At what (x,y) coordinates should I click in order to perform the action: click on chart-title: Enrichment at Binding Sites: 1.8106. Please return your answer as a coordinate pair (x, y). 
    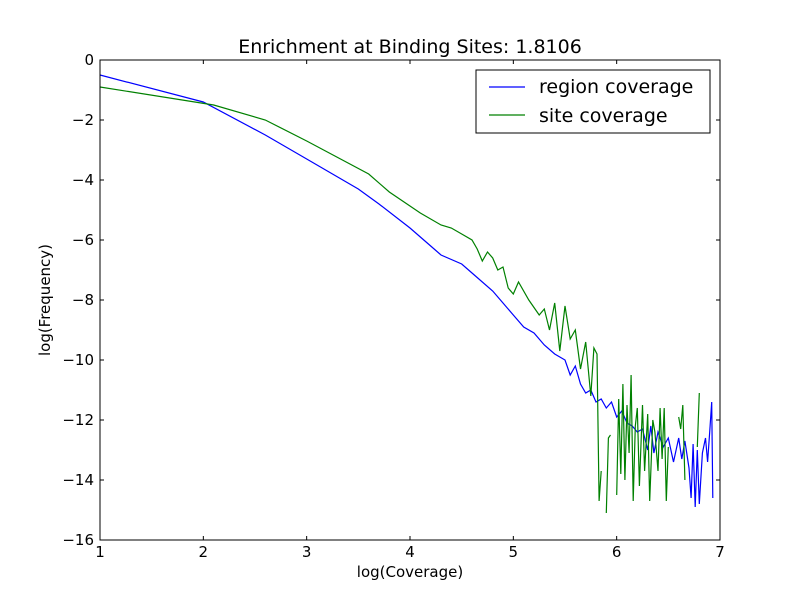
    Looking at the image, I should click on (410, 47).